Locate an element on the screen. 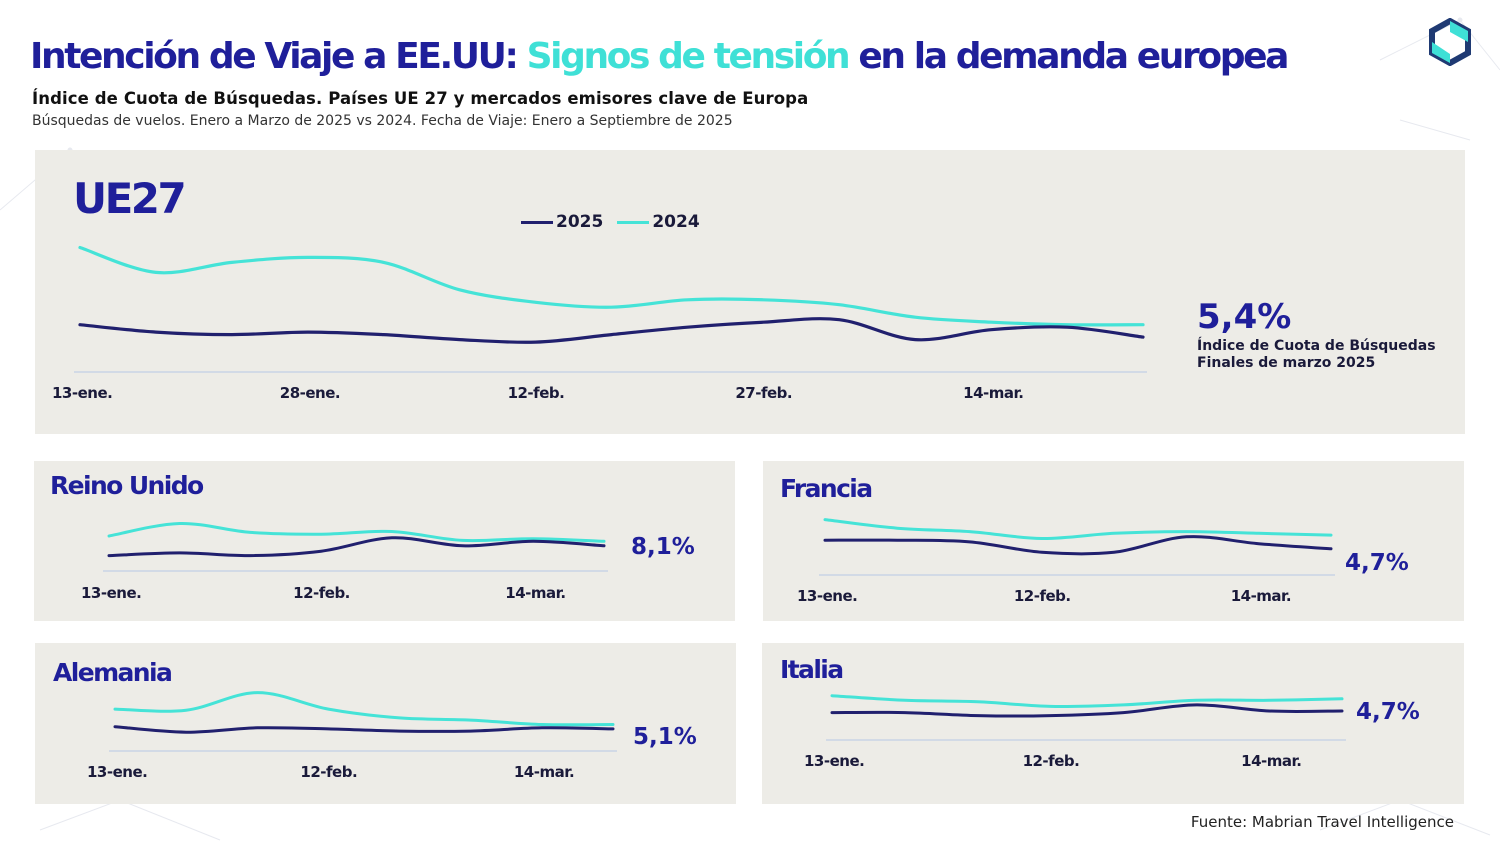  panel-reino-unido: 13-ene. 12-feb. 14-mar. Reino Unido 8,1% is located at coordinates (384, 541).